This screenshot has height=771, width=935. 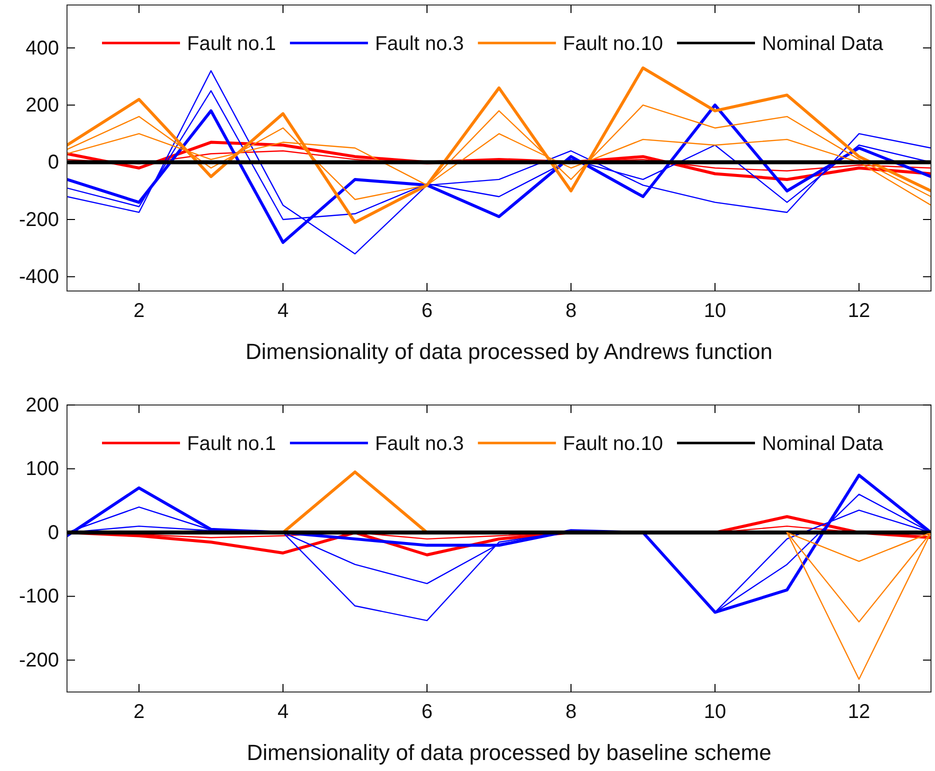 What do you see at coordinates (42, 469) in the screenshot?
I see `y-tick-label: 100` at bounding box center [42, 469].